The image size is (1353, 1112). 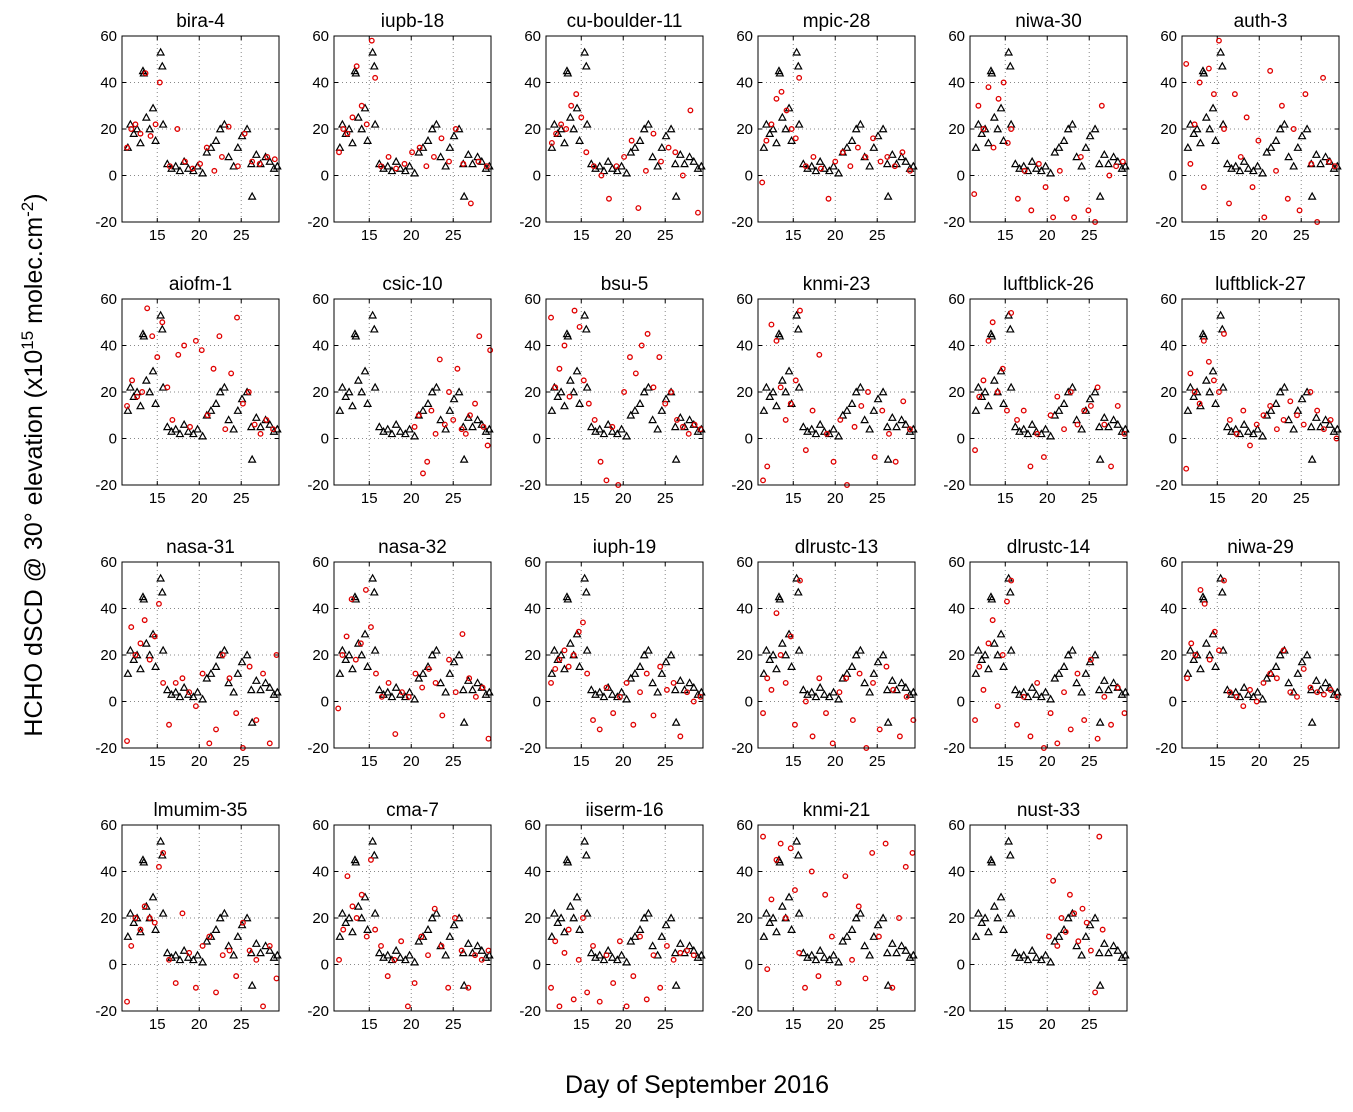 I want to click on x-tick-label: 20, so click(x=1047, y=498).